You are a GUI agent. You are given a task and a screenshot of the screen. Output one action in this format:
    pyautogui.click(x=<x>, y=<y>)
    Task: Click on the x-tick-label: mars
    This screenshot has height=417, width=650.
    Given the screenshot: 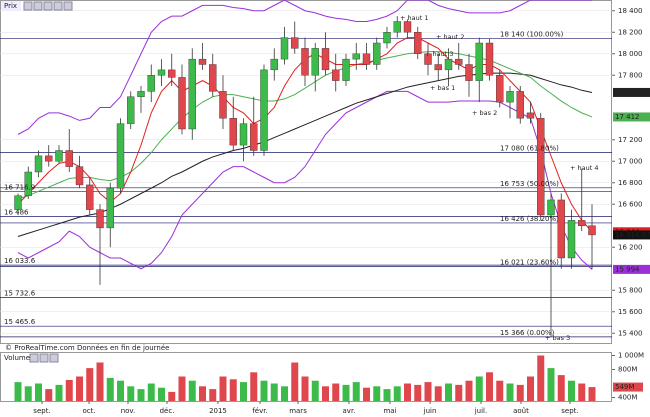 What is the action you would take?
    pyautogui.click(x=298, y=411)
    